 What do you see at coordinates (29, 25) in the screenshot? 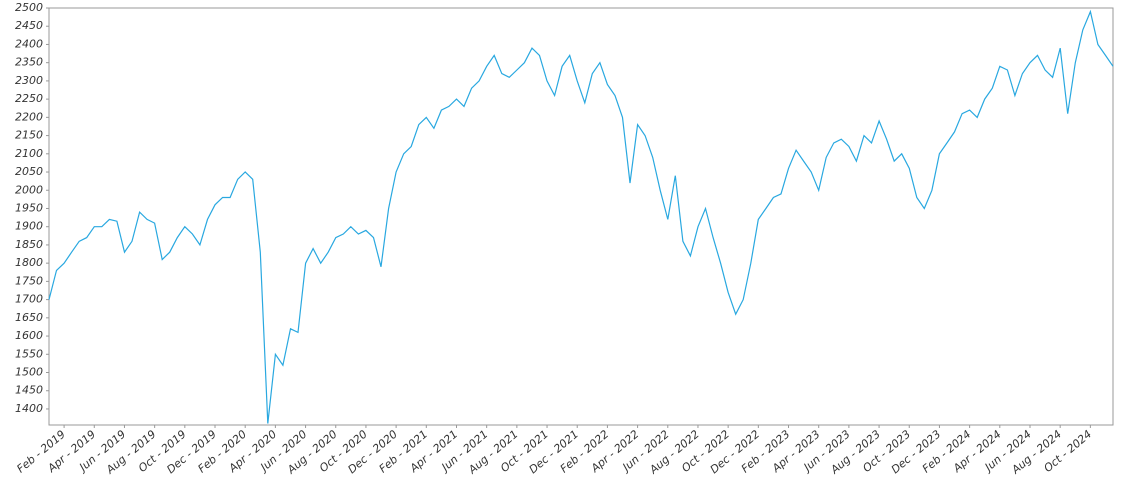
I see `y-tick-label: 2450` at bounding box center [29, 25].